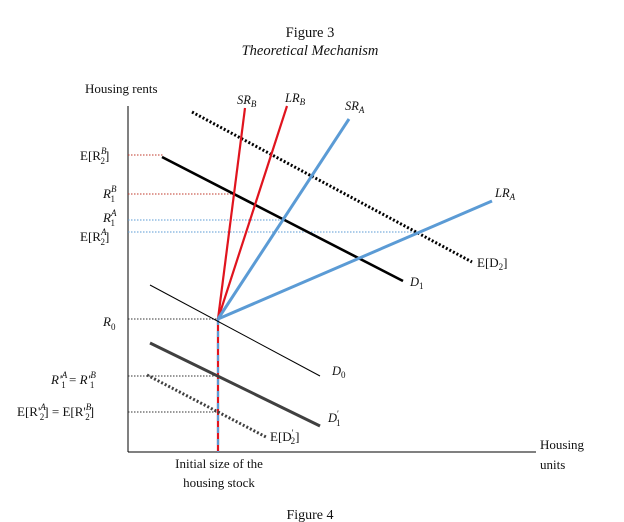 This screenshot has width=624, height=522. I want to click on supply-sr-a, so click(283, 219).